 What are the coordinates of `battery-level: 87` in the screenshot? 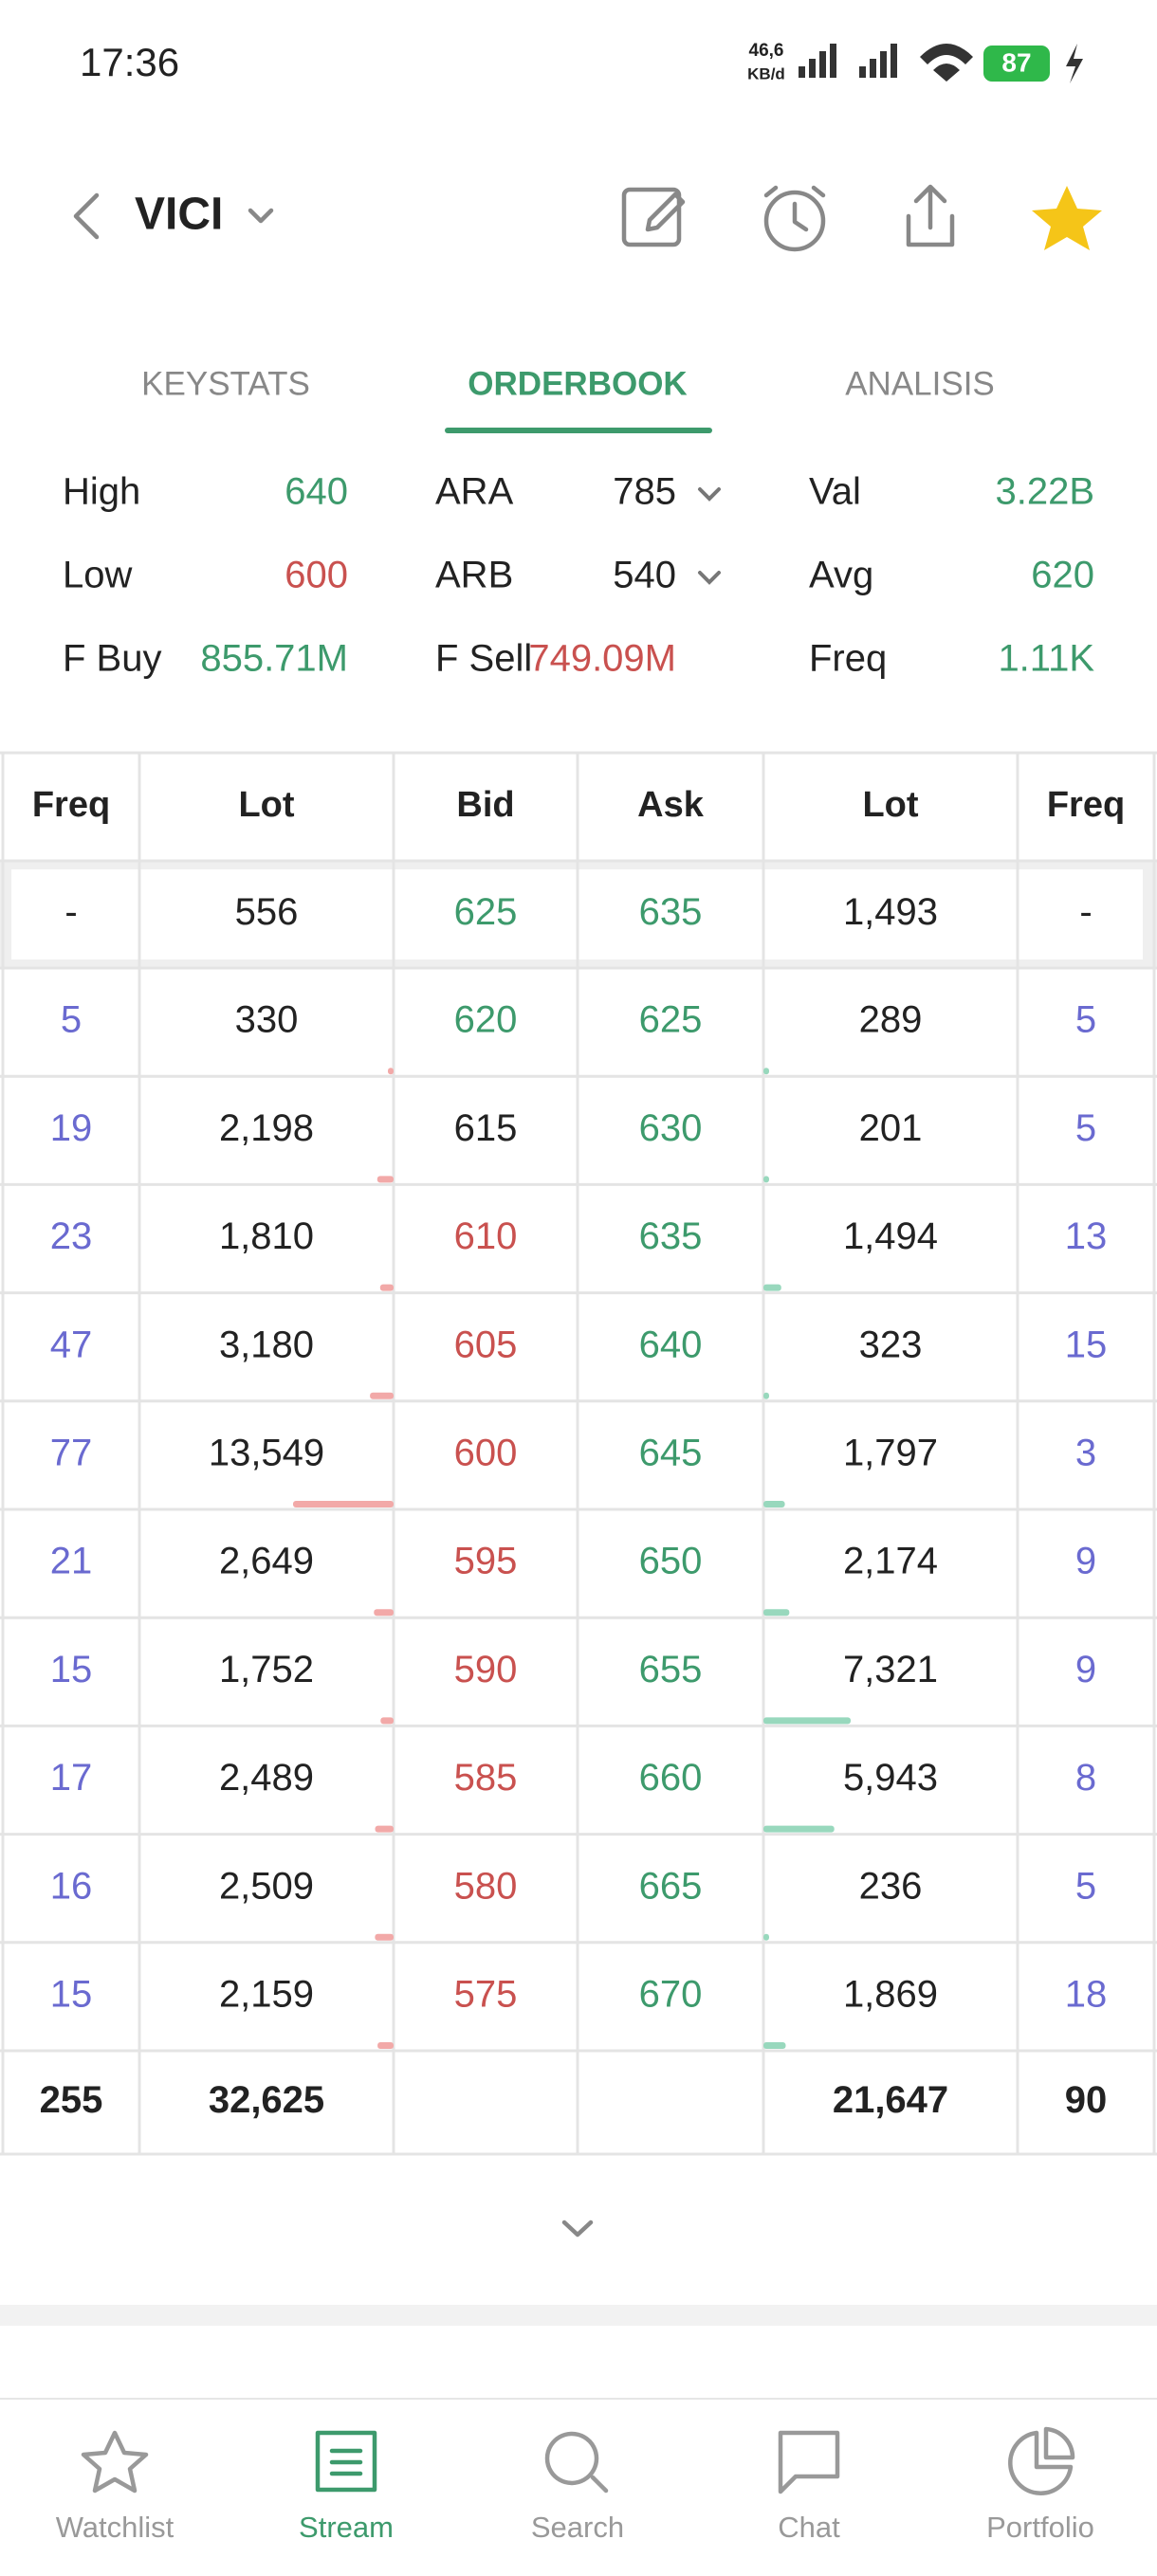 It's located at (1016, 62).